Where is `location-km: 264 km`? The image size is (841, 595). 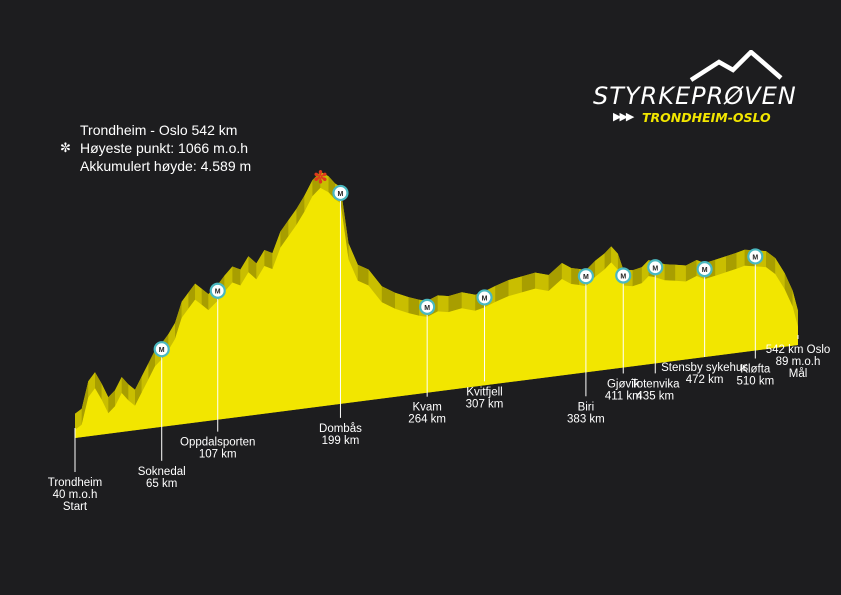 location-km: 264 km is located at coordinates (427, 420).